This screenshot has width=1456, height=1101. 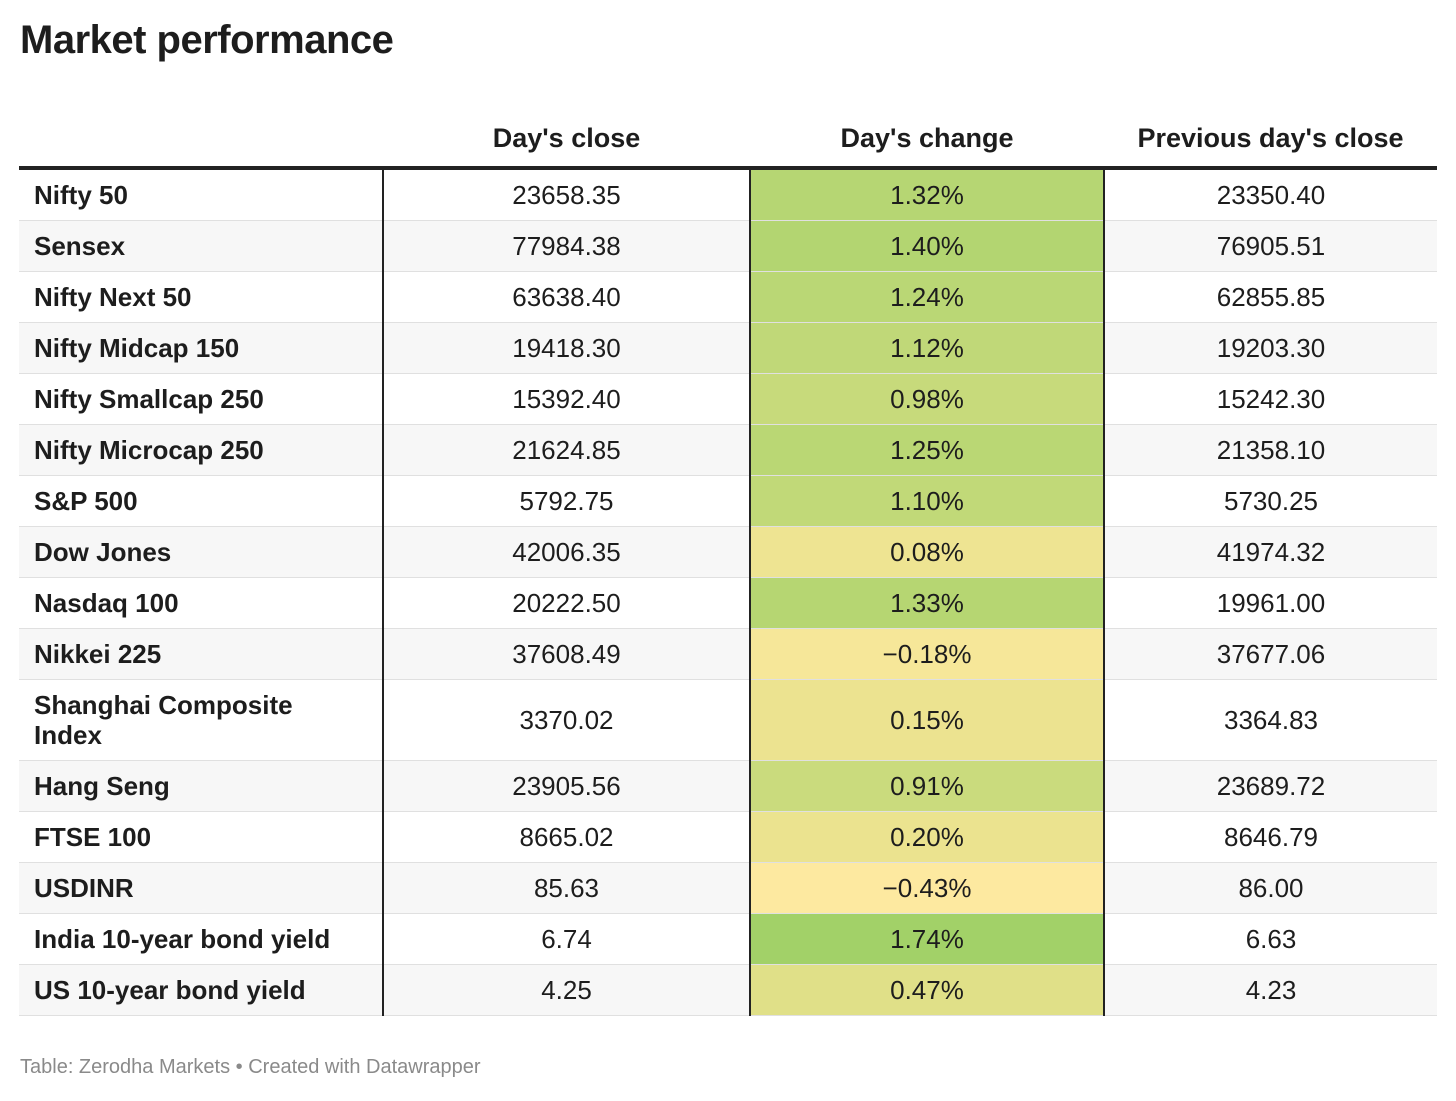 I want to click on row-name: Nifty Midcap 150, so click(x=201, y=348).